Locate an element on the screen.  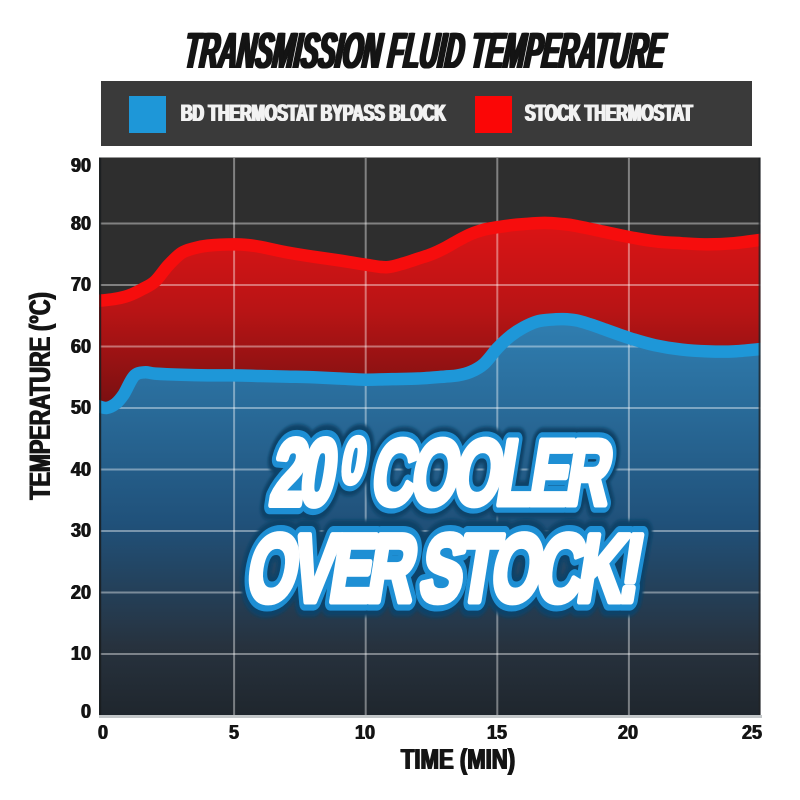
svg-text: 200 COOLER is located at coordinates (442, 472).